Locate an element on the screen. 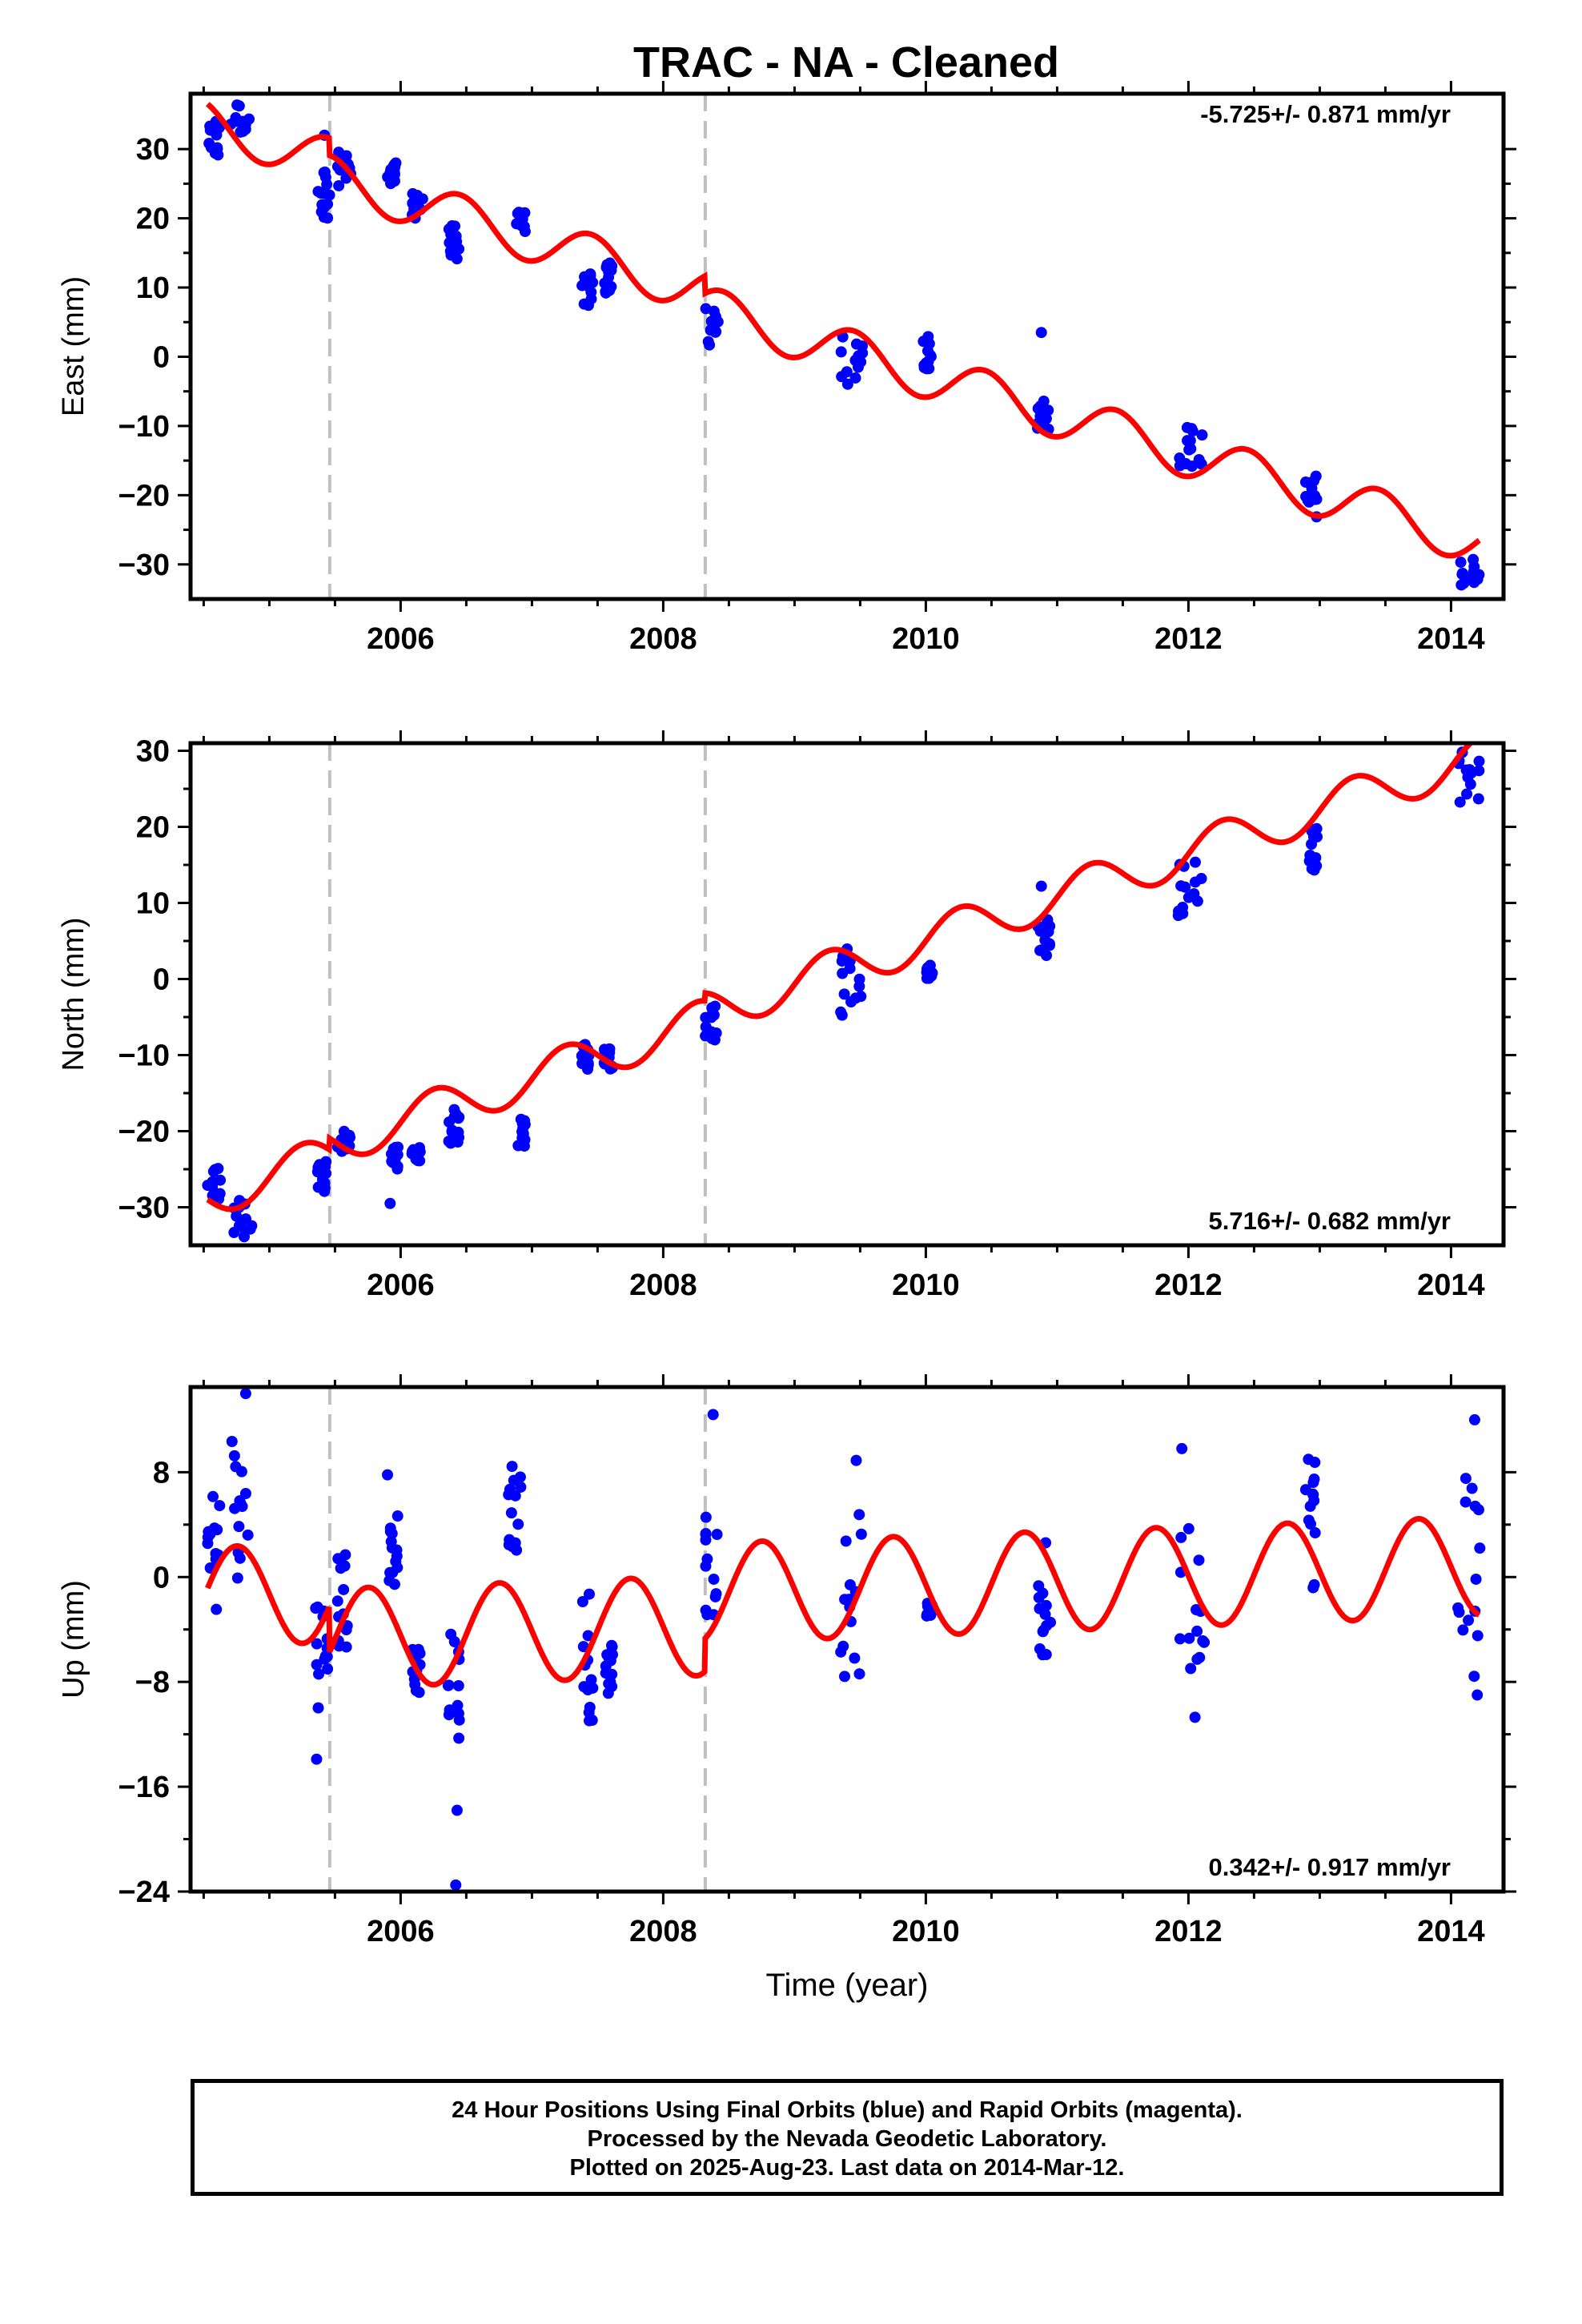 Image resolution: width=1582 pixels, height=2324 pixels. y-axis-label: East (mm) is located at coordinates (74, 346).